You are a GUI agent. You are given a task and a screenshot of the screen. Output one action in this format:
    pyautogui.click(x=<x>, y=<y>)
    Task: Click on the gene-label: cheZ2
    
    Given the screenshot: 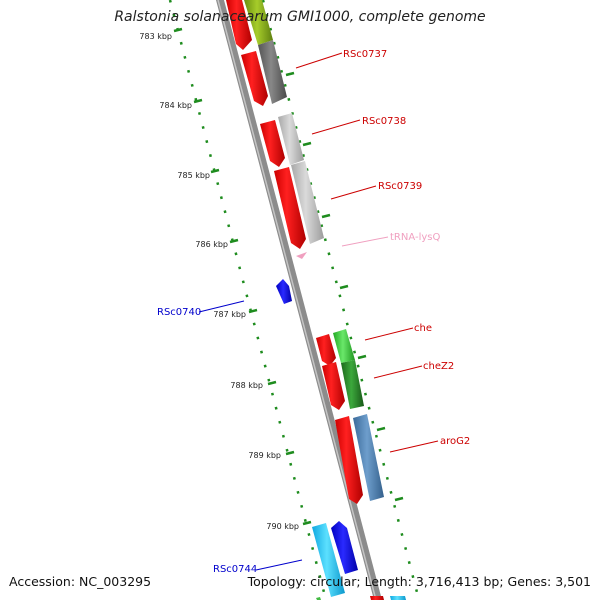 What is the action you would take?
    pyautogui.click(x=438, y=366)
    